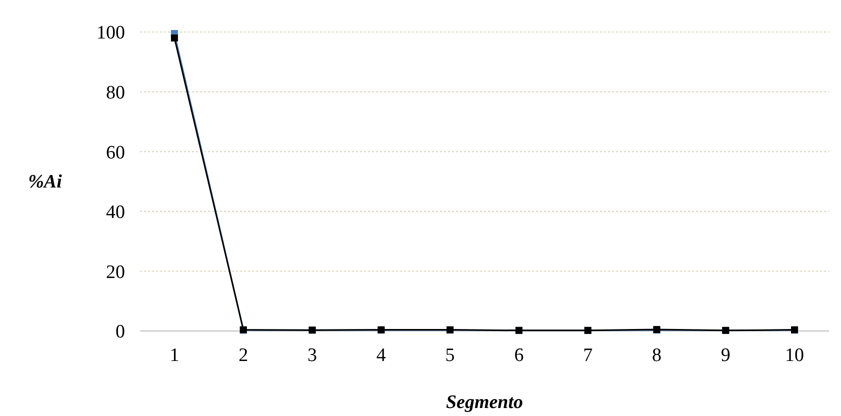  What do you see at coordinates (115, 272) in the screenshot?
I see `y-tick-label: 20` at bounding box center [115, 272].